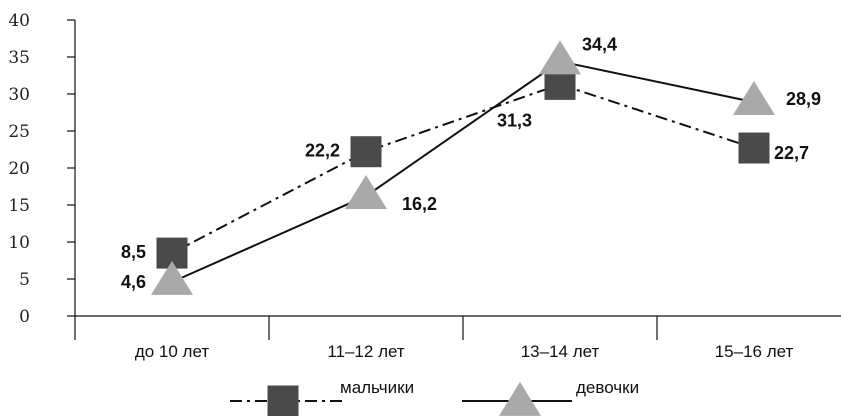 The width and height of the screenshot is (841, 416). I want to click on y-tick-label: 35, so click(19, 58).